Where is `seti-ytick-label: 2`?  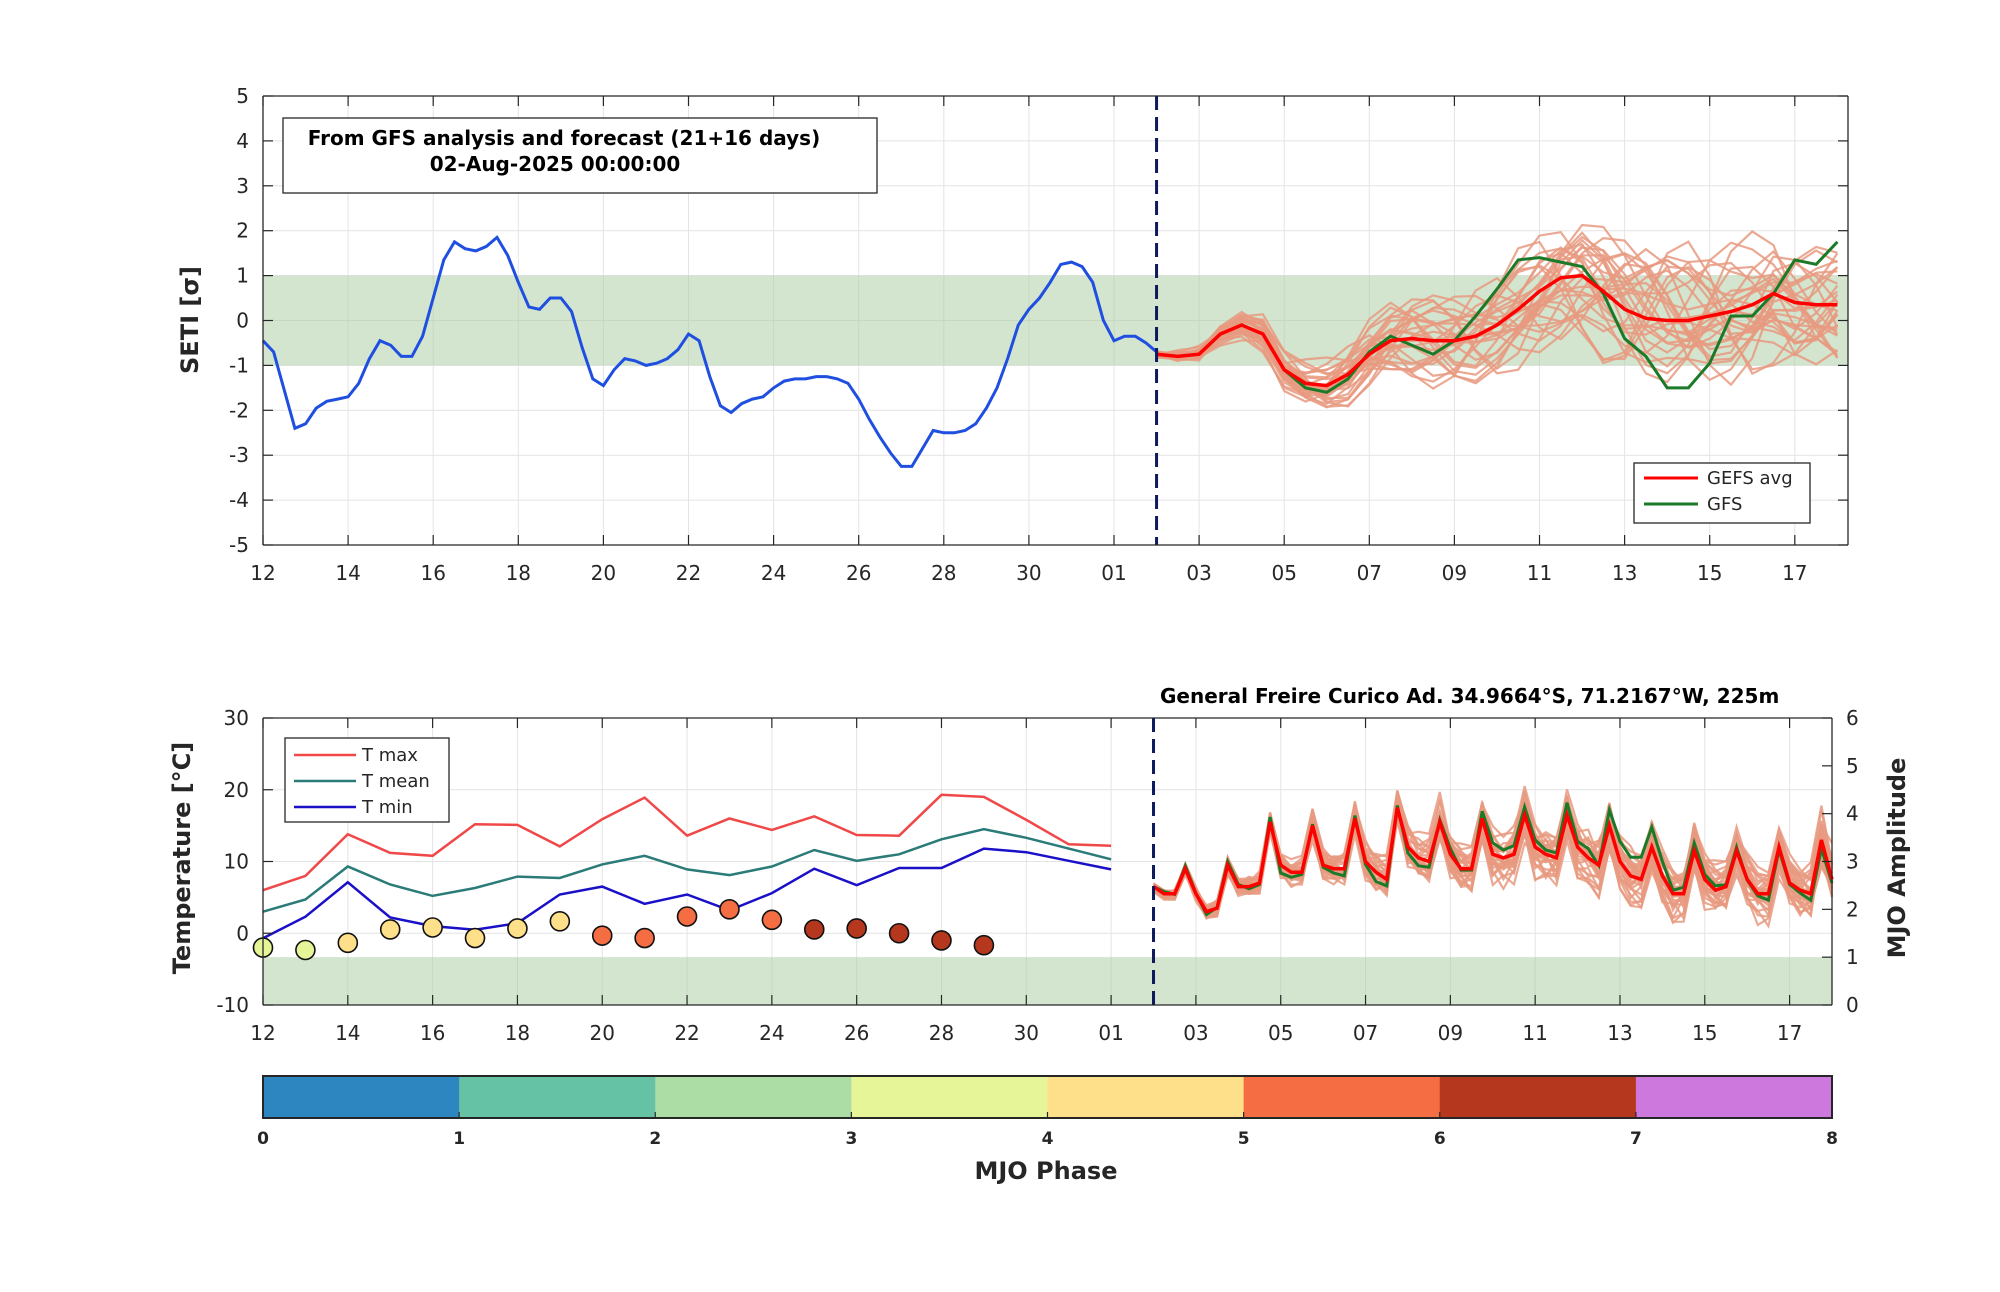 seti-ytick-label: 2 is located at coordinates (242, 231).